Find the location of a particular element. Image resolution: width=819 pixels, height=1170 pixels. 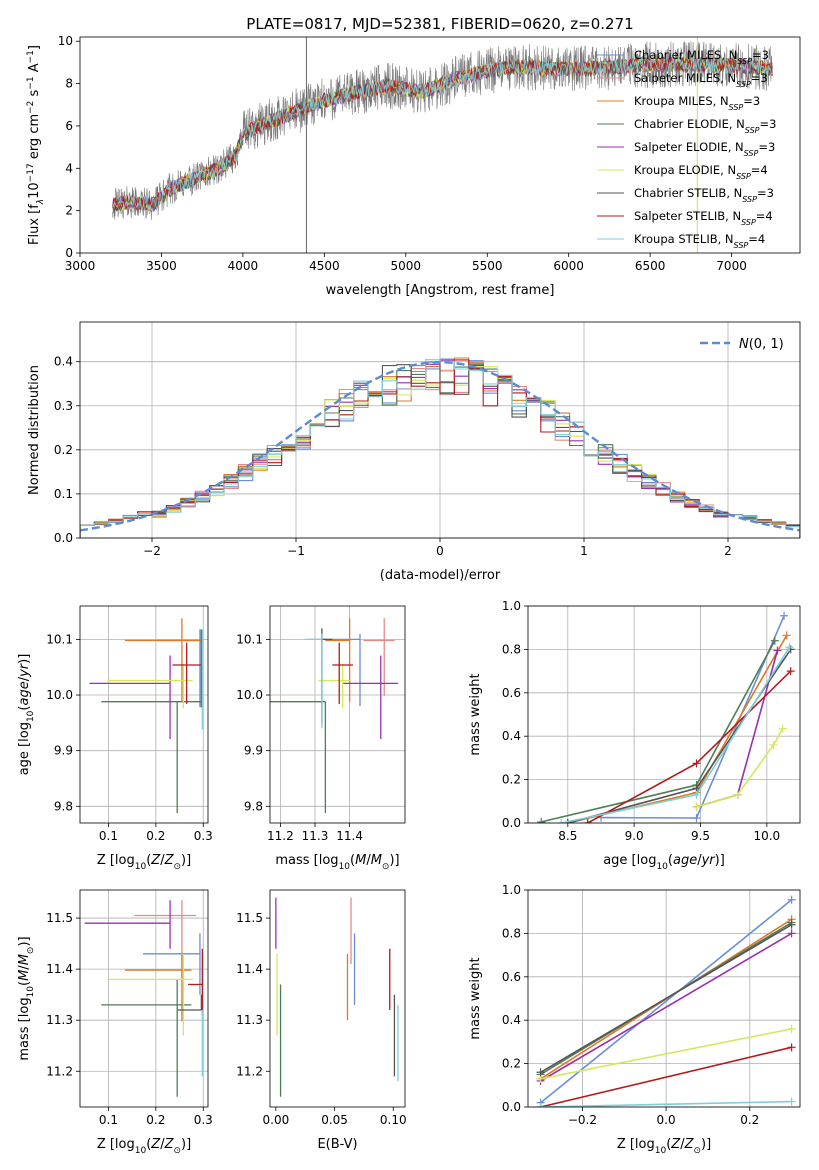

y-tick-label: 0.3 is located at coordinates (63, 406).